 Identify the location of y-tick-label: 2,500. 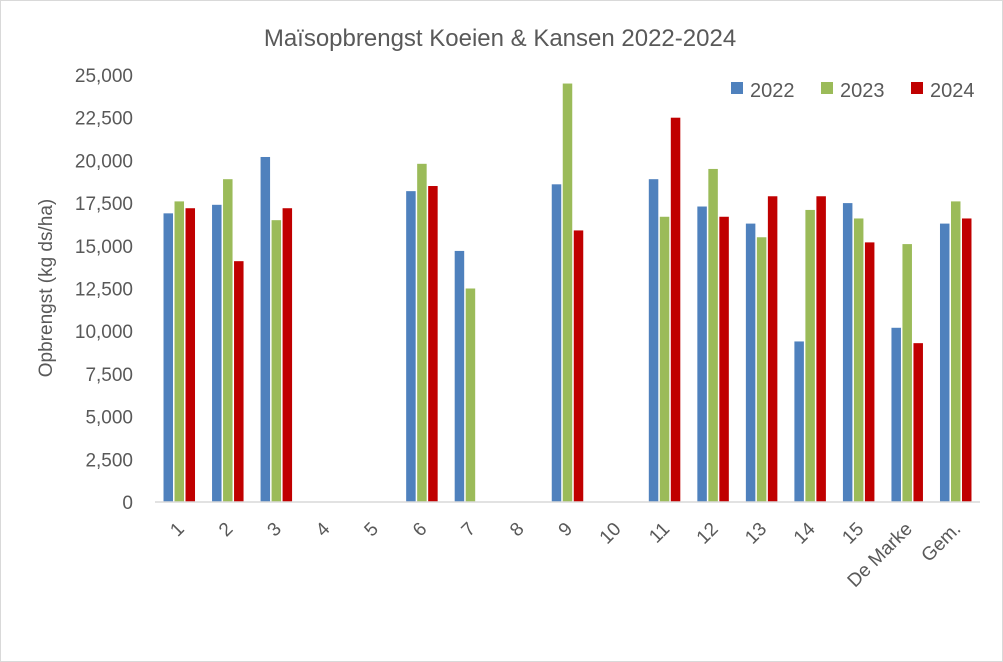
(109, 460).